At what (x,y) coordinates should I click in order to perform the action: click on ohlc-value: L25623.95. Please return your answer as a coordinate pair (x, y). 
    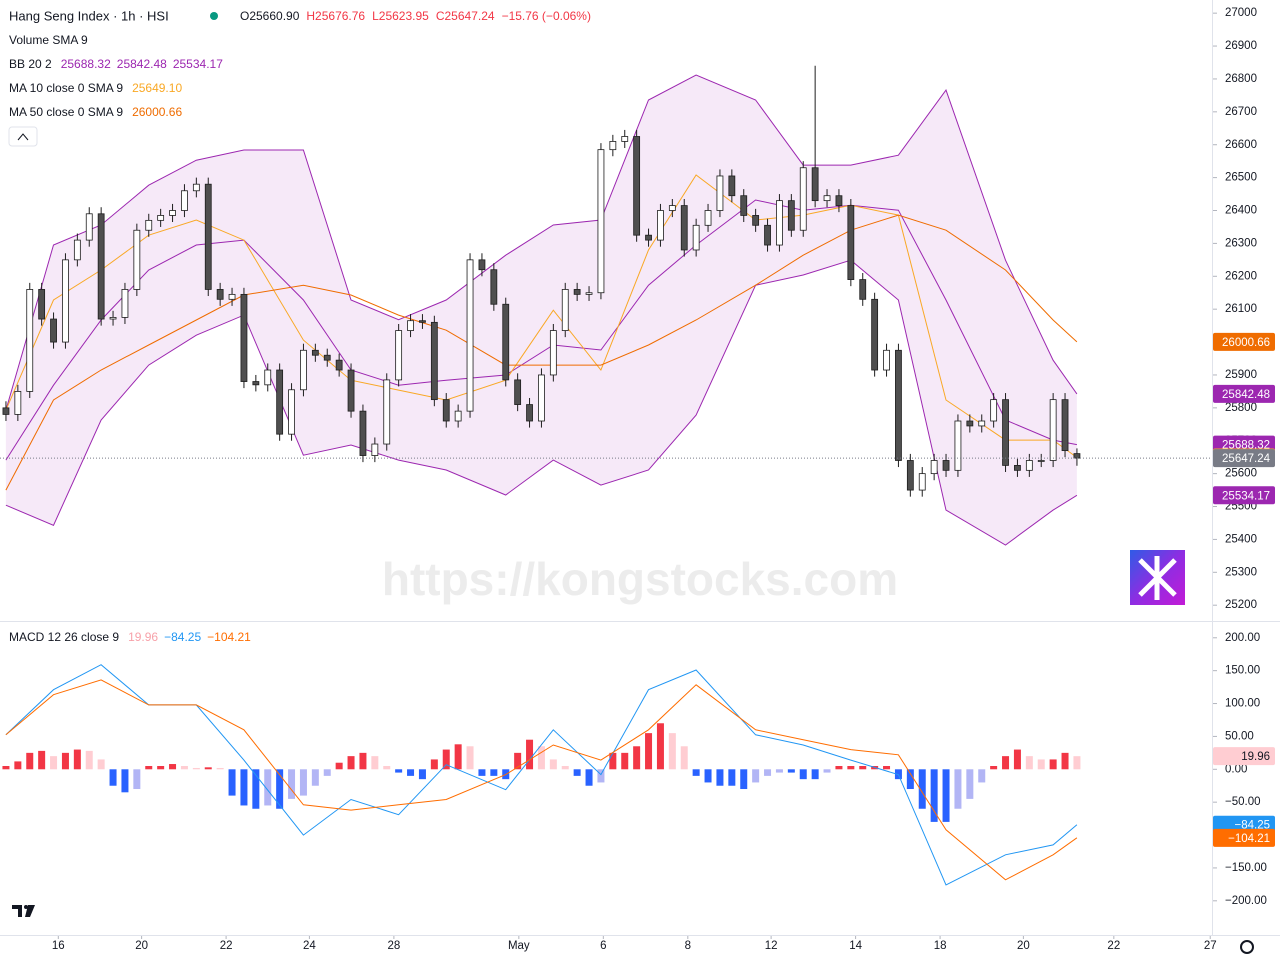
    Looking at the image, I should click on (400, 16).